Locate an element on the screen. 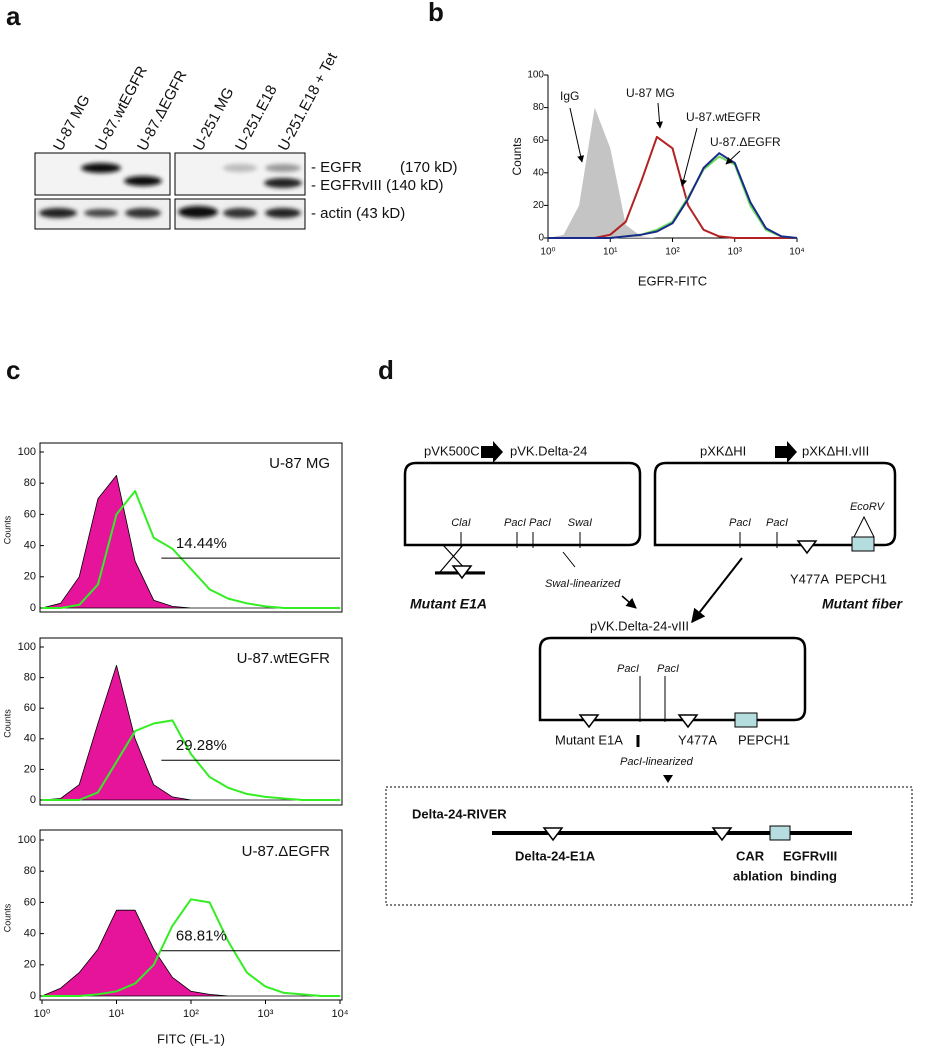  site-label: EcoRV is located at coordinates (868, 507).